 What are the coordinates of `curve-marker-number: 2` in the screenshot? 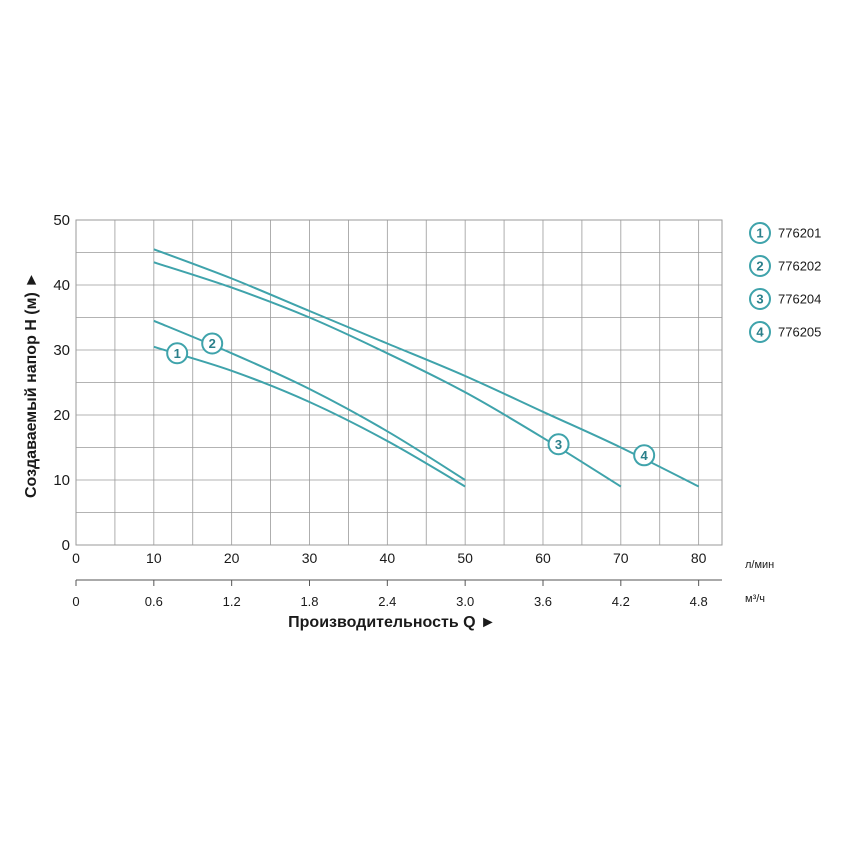 It's located at (212, 343).